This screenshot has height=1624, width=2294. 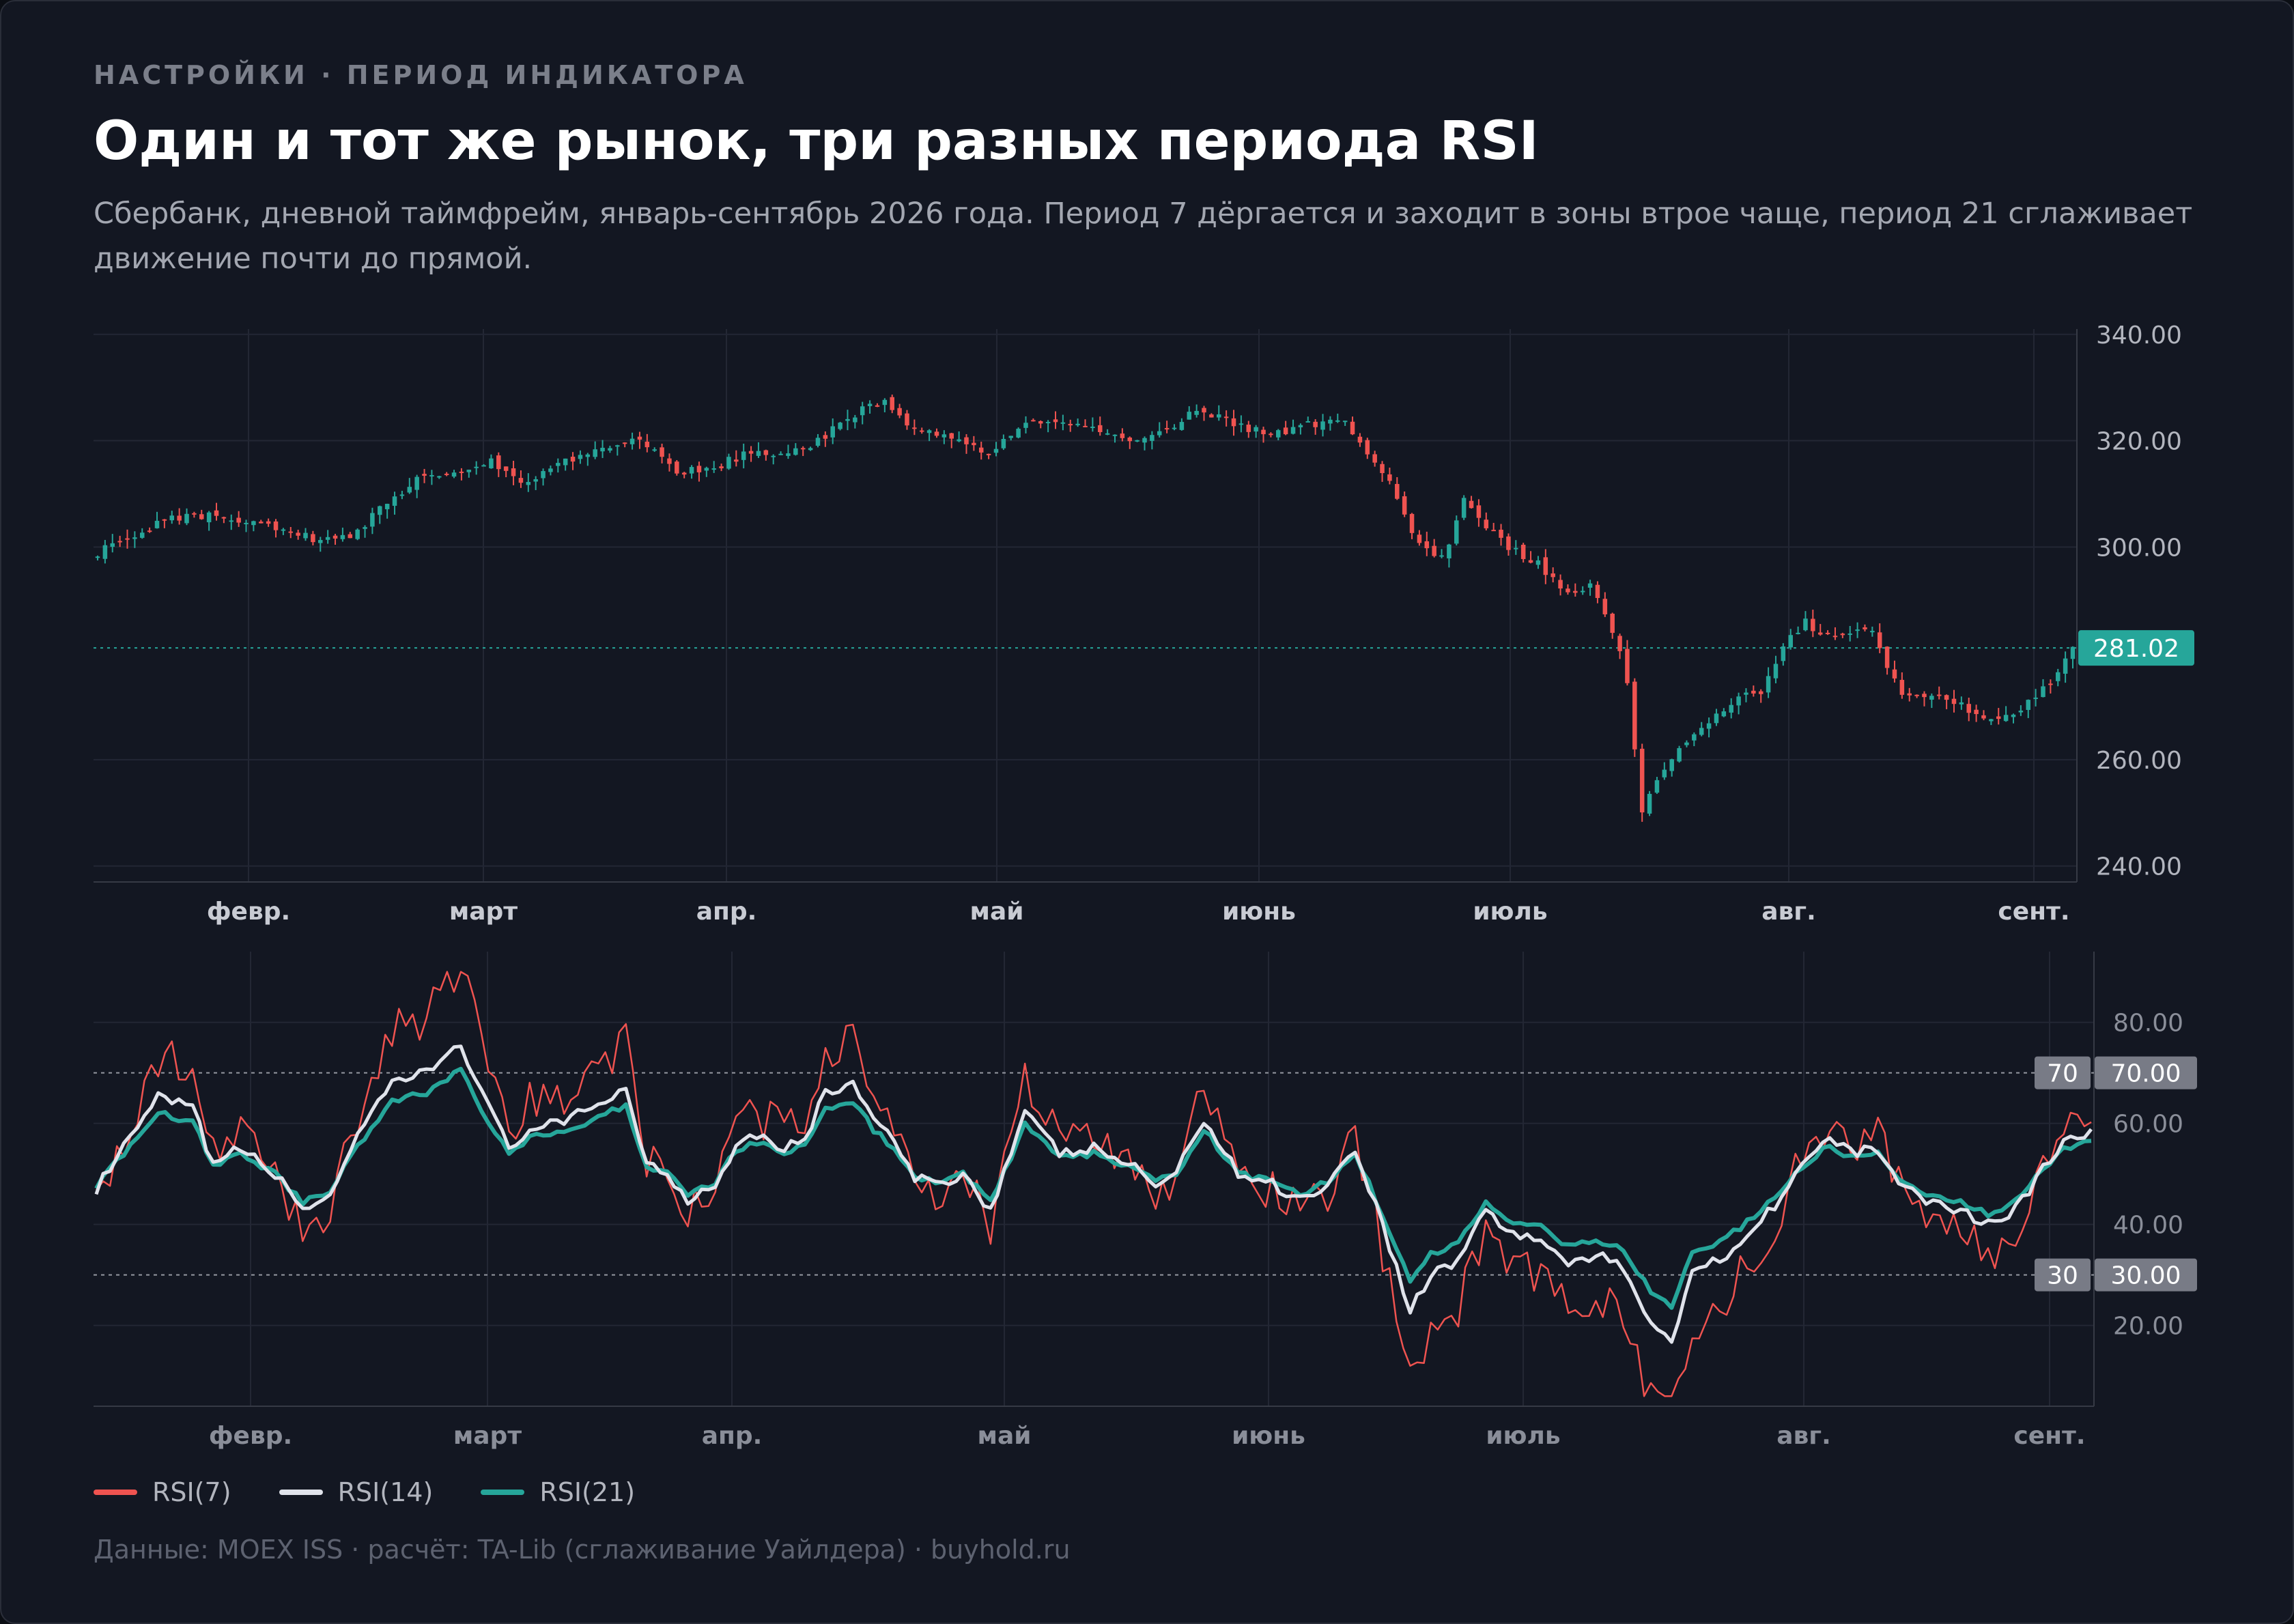 I want to click on legend-item-rsi7: RSI(7), so click(x=162, y=1492).